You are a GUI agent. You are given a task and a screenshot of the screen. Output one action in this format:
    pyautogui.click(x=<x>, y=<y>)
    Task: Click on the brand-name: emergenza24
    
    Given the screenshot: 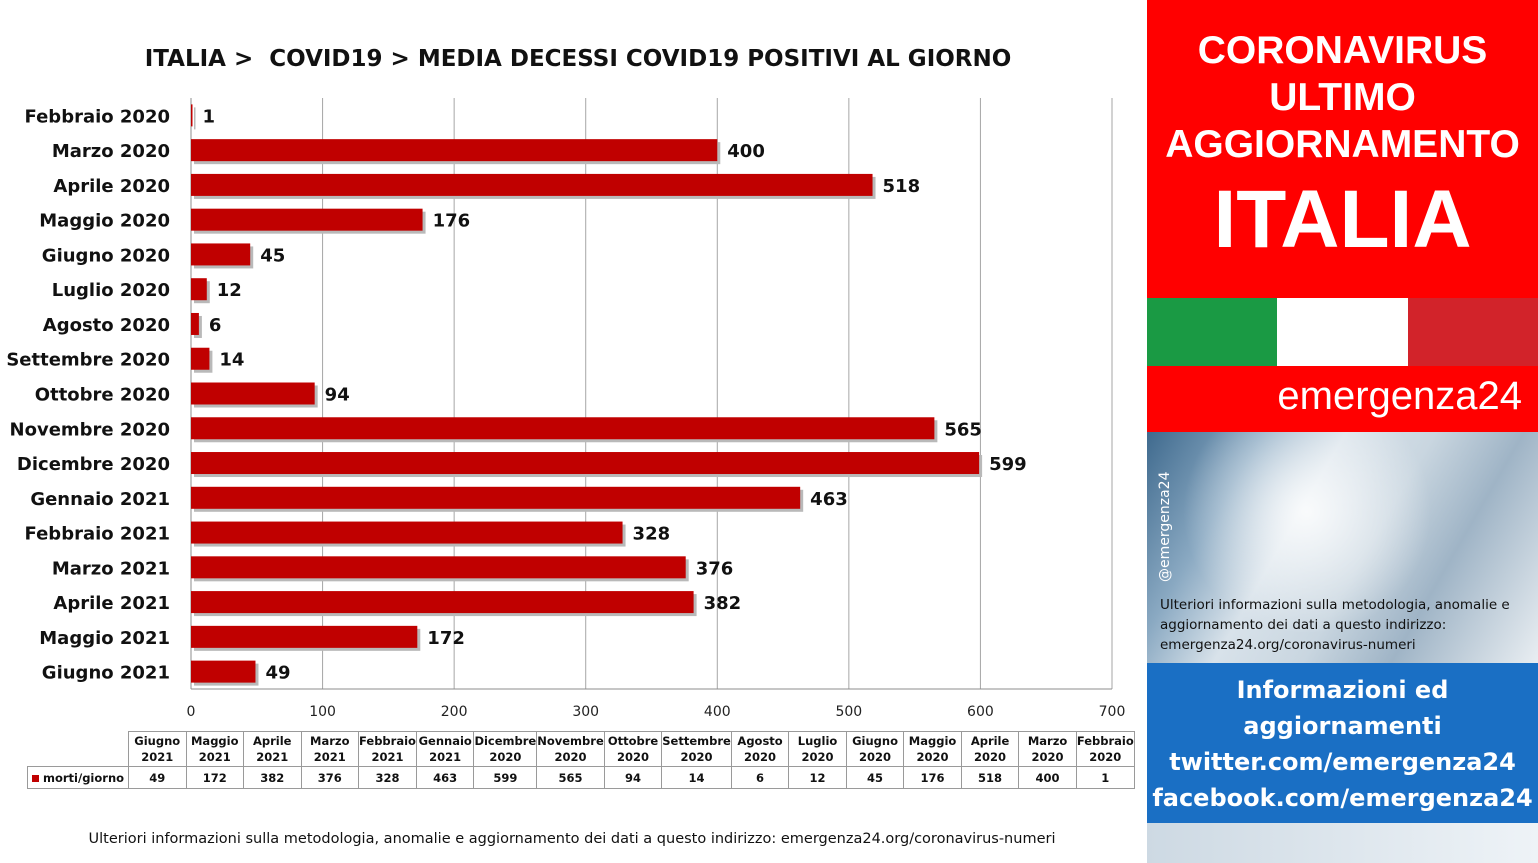 What is the action you would take?
    pyautogui.click(x=1399, y=396)
    